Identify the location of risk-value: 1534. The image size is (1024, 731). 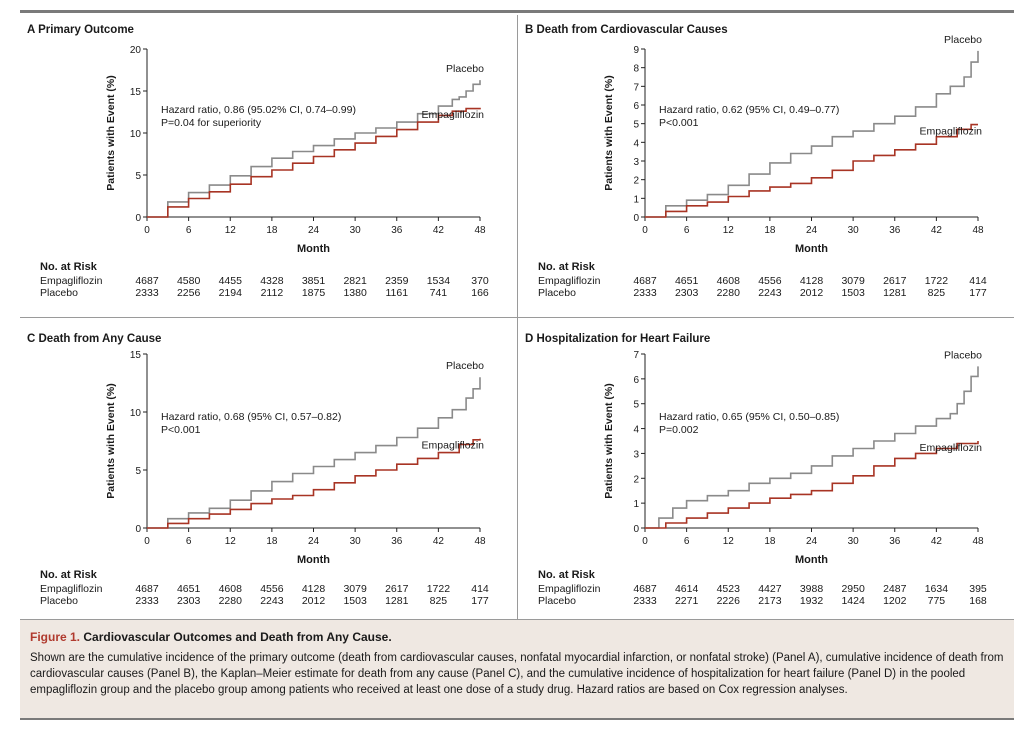
(439, 281).